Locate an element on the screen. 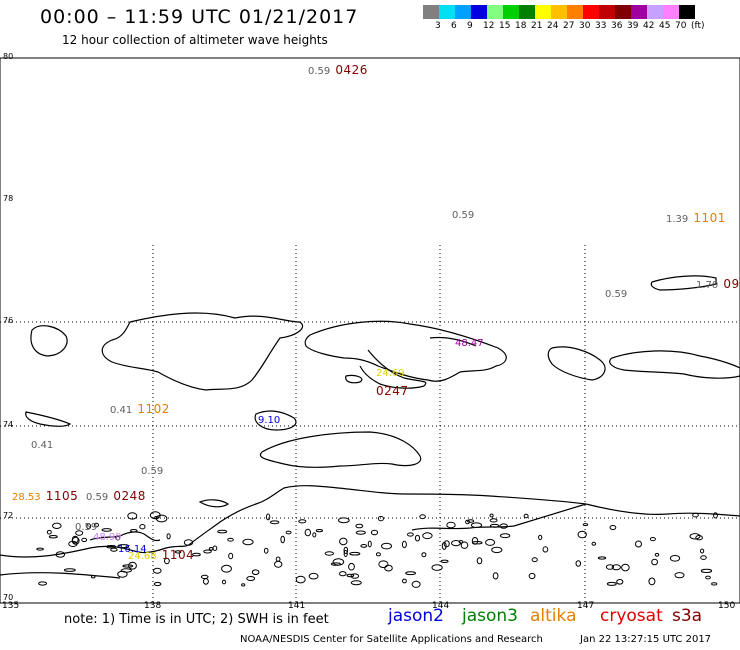  legend-cryosat: cryosat is located at coordinates (631, 616).